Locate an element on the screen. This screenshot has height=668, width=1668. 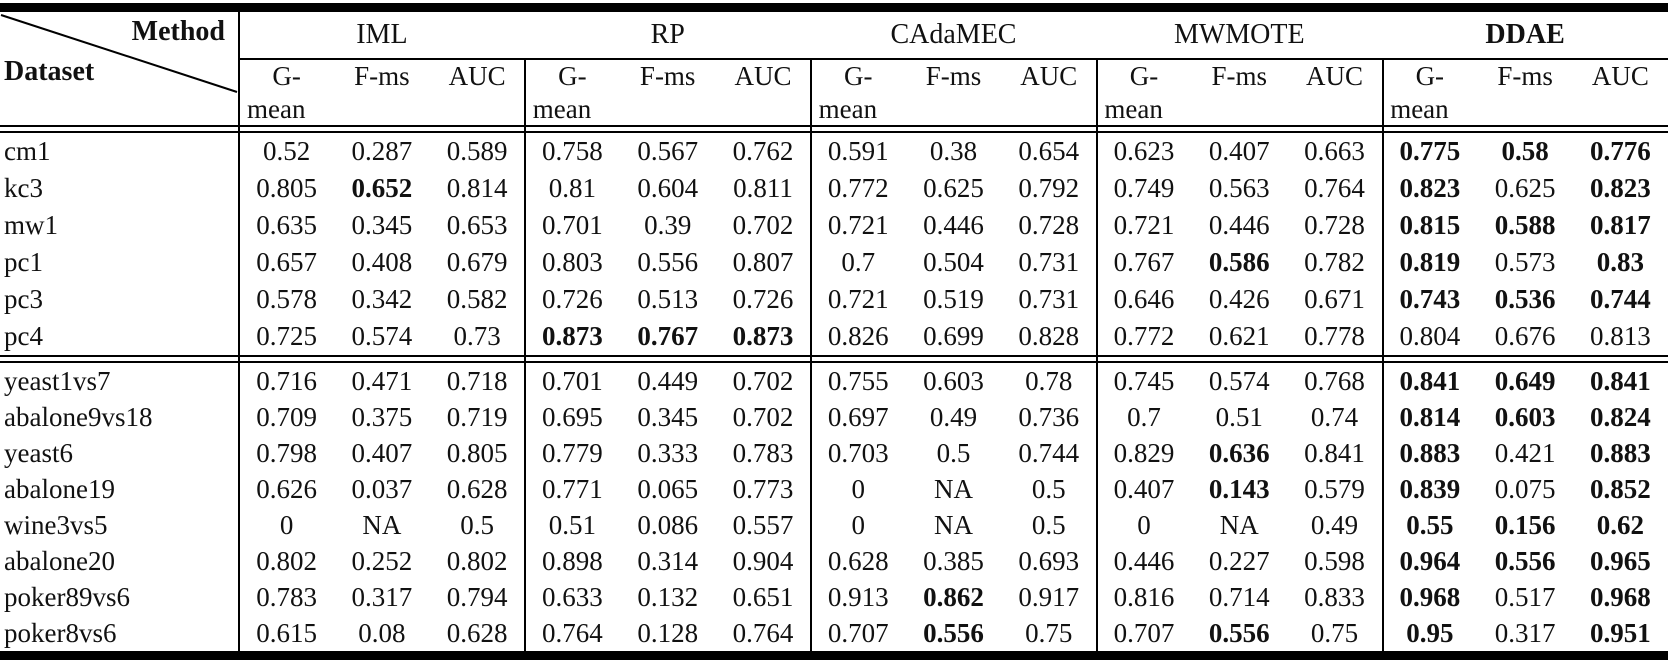
header-cline is located at coordinates (953, 59).